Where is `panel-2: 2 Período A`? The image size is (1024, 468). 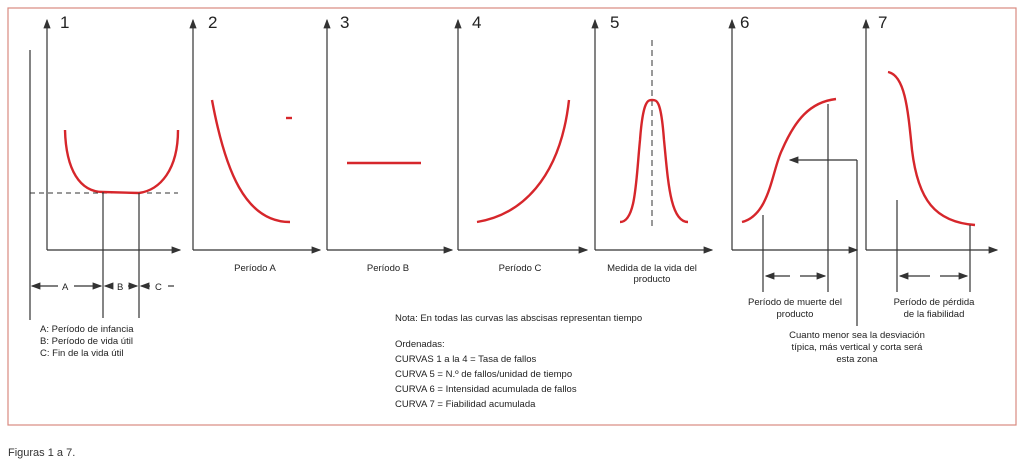 panel-2: 2 Período A is located at coordinates (255, 143).